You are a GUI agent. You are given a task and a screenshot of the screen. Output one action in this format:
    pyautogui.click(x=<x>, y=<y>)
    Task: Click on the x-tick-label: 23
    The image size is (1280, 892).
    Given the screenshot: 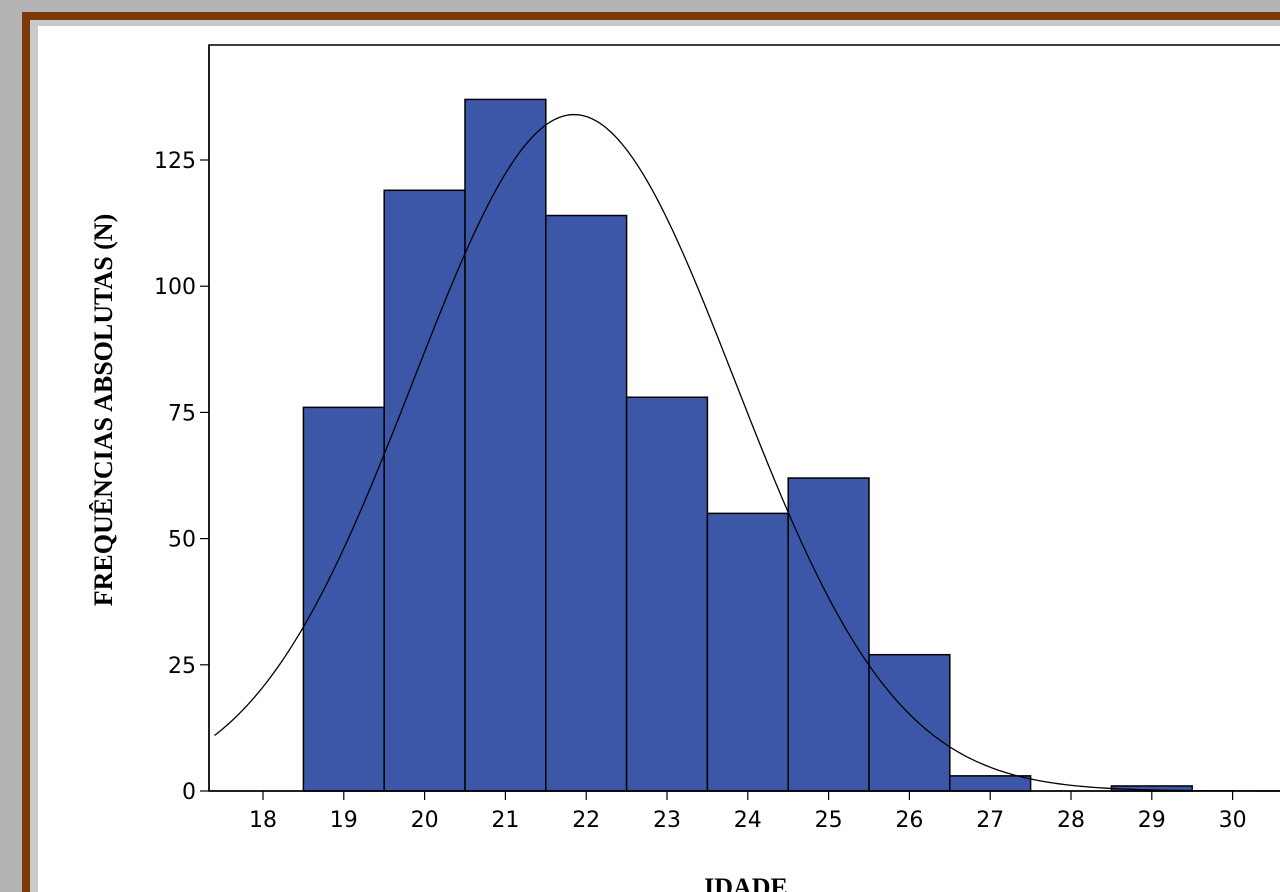 What is the action you would take?
    pyautogui.click(x=667, y=820)
    